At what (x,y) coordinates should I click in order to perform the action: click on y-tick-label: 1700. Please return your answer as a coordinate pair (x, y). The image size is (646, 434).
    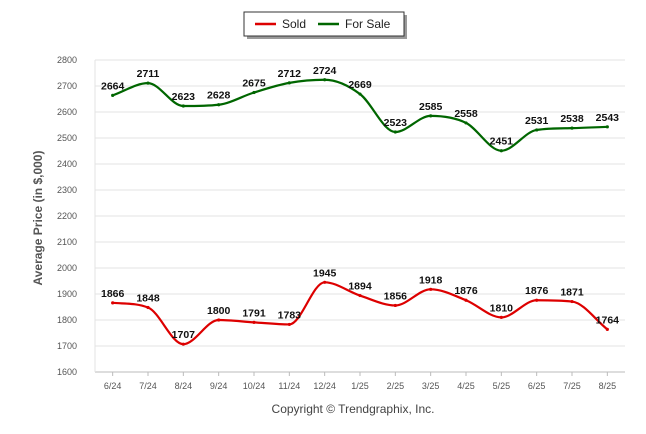
    Looking at the image, I should click on (67, 346).